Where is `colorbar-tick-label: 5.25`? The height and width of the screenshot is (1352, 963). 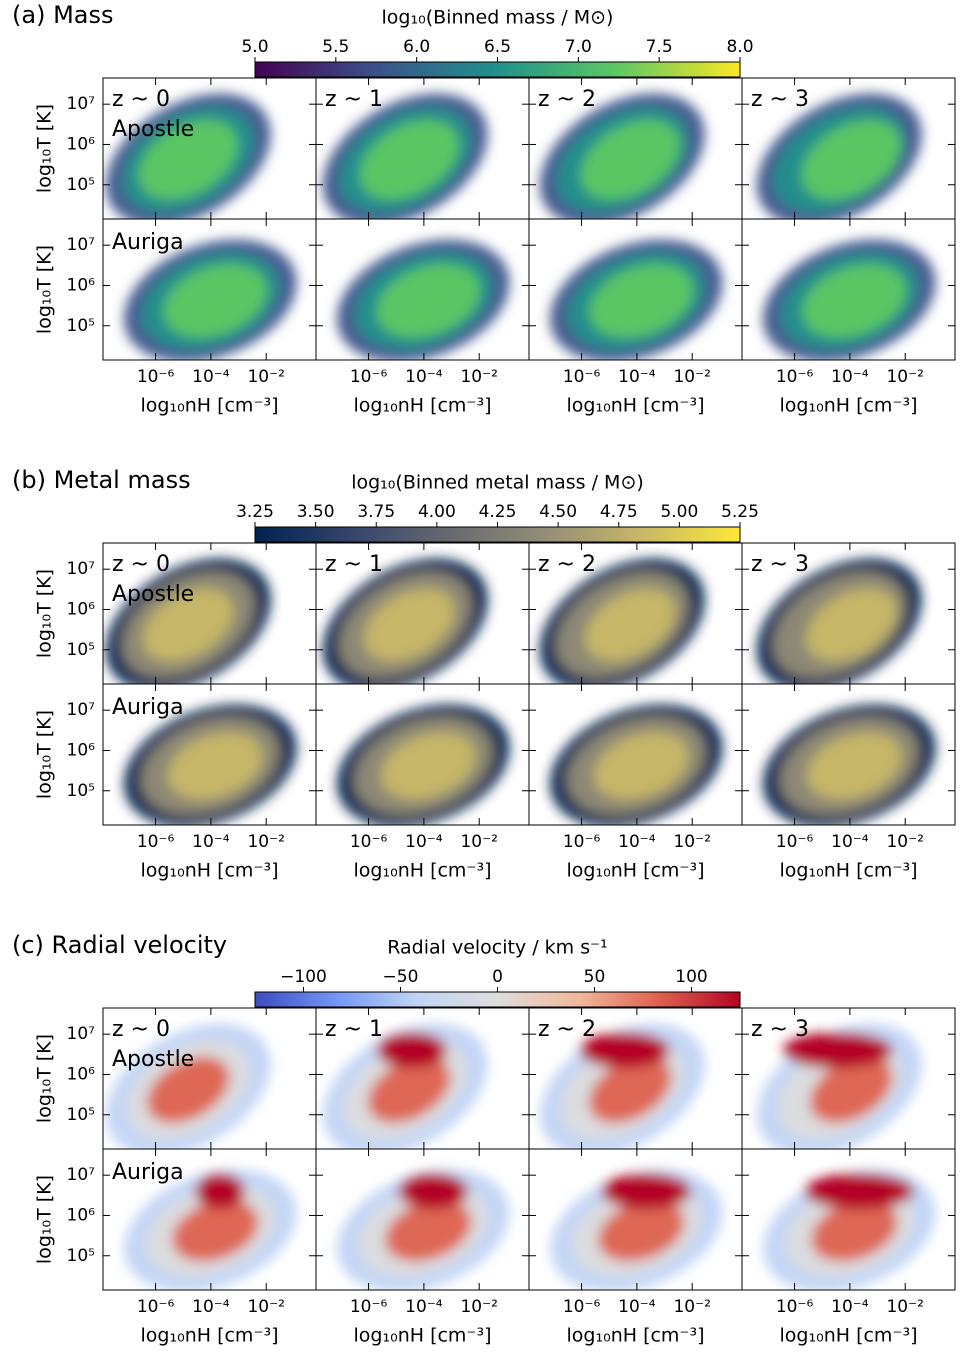
colorbar-tick-label: 5.25 is located at coordinates (740, 512).